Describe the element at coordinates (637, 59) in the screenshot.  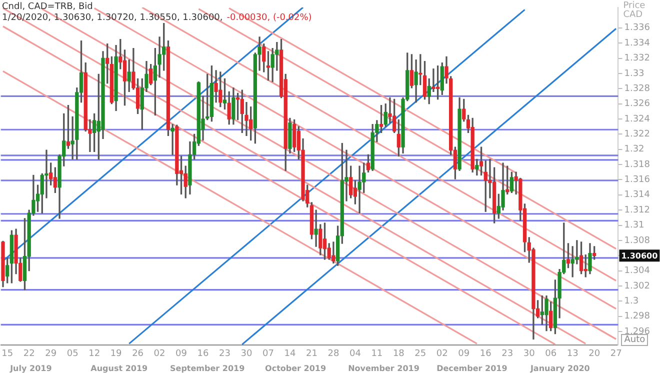
I see `y-tick-label: 1.332` at that location.